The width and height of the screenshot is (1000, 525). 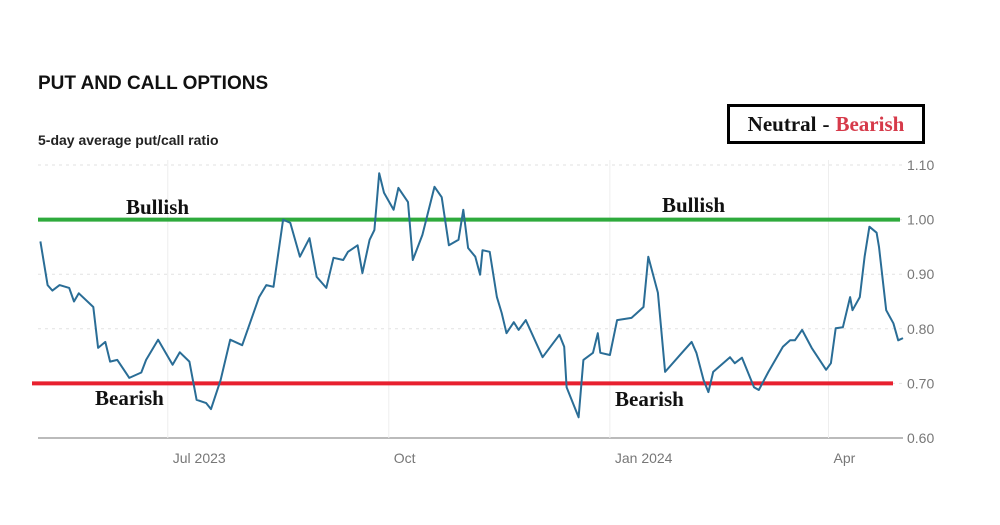 What do you see at coordinates (649, 399) in the screenshot?
I see `annotation-bearish-right: Bearish` at bounding box center [649, 399].